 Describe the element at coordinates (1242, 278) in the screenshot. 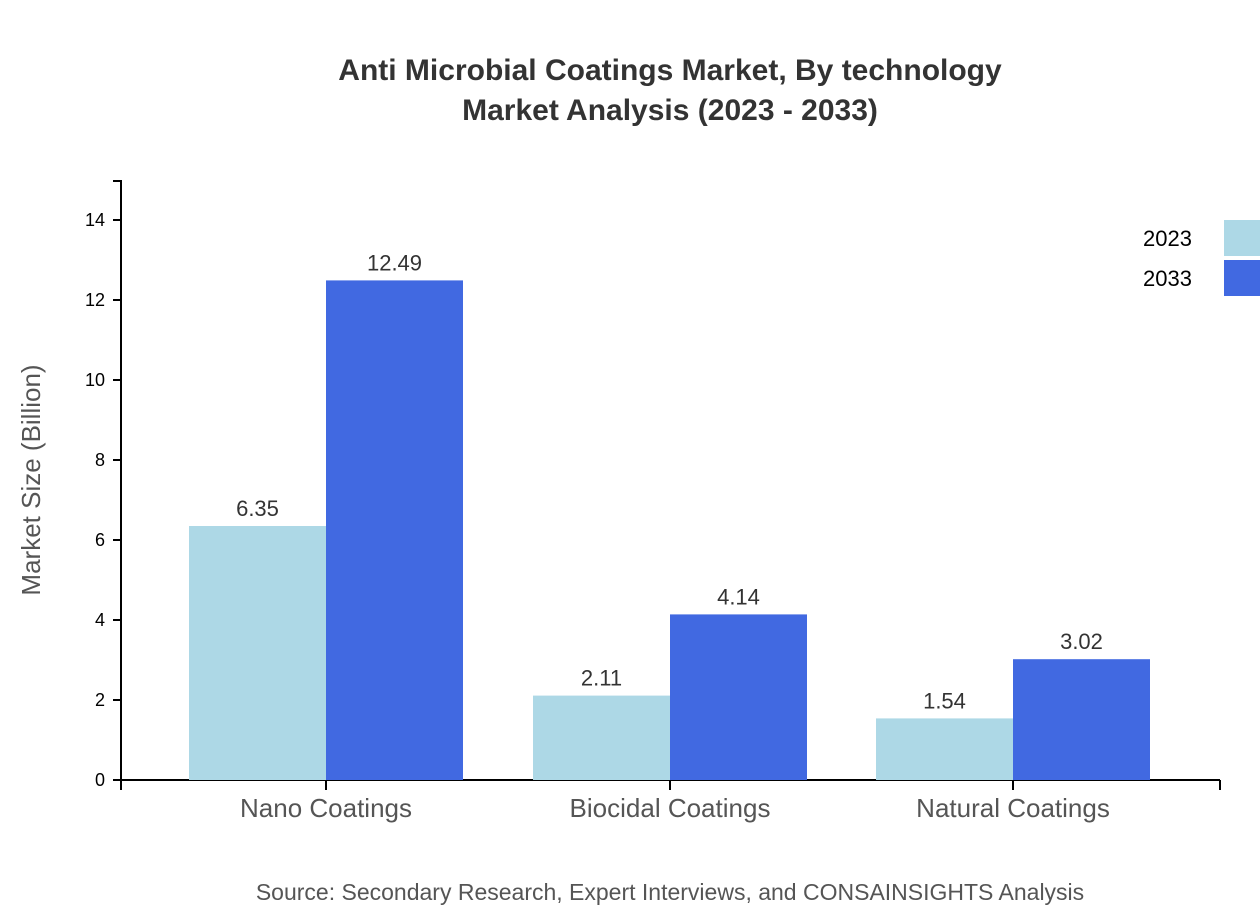

I see `legend-swatch-2033` at that location.